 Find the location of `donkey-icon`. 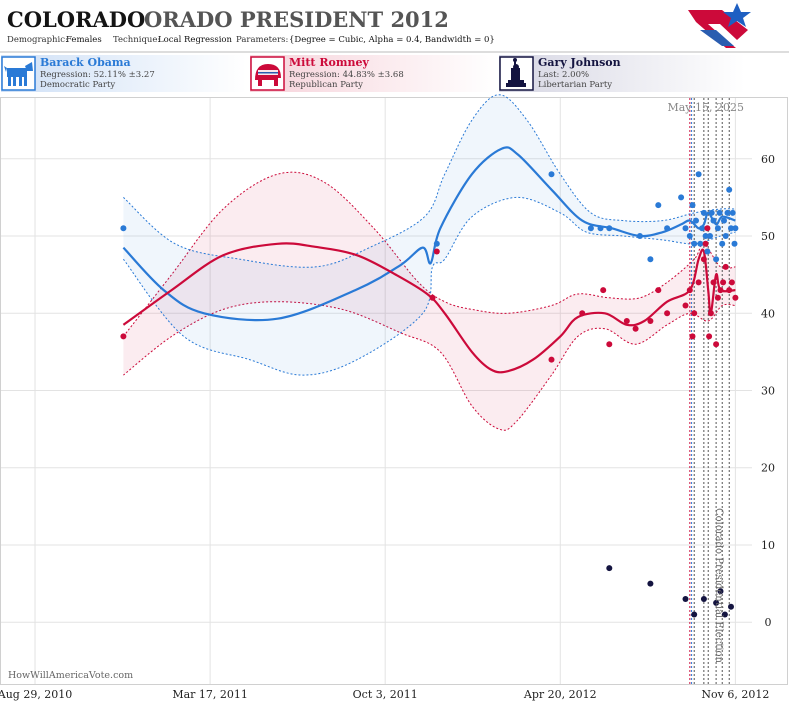

donkey-icon is located at coordinates (18, 74).